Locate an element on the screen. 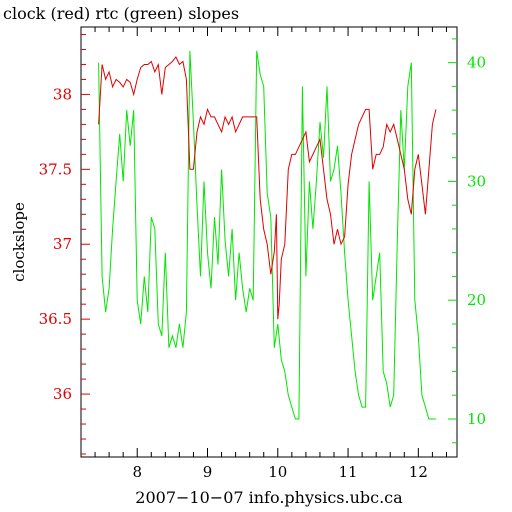 This screenshot has width=512, height=512. y-right-tick-label: 20 is located at coordinates (476, 300).